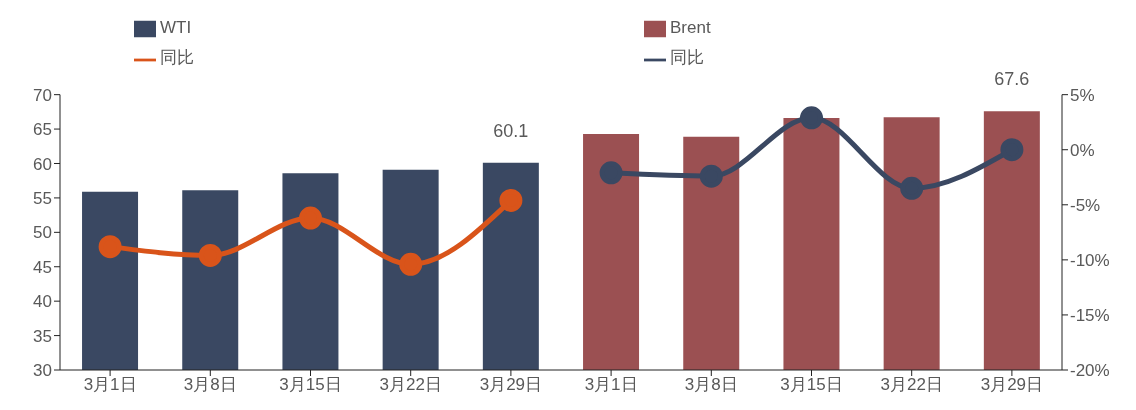 This screenshot has width=1136, height=410. Describe the element at coordinates (42, 130) in the screenshot. I see `y-tick-label: 65` at that location.